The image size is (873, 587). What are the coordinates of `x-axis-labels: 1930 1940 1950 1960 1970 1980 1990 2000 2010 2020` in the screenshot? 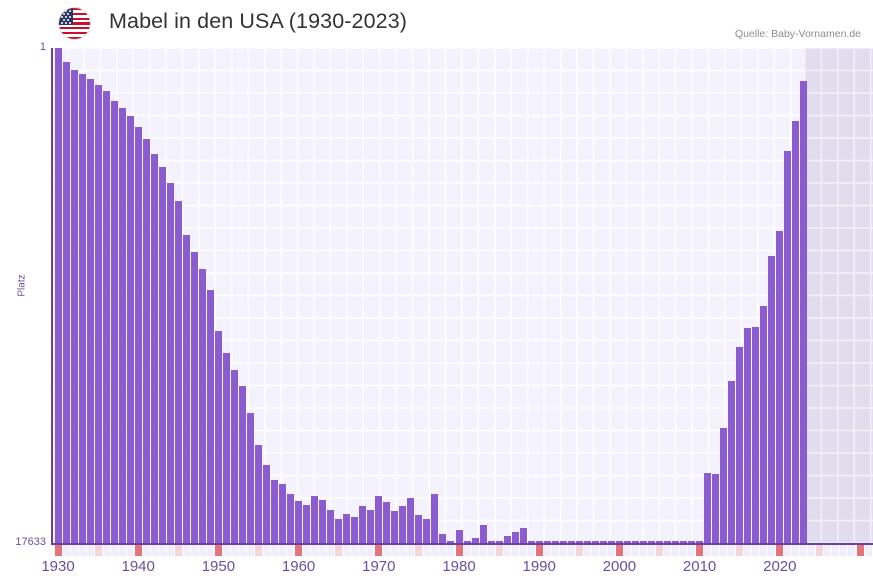 It's located at (457, 571).